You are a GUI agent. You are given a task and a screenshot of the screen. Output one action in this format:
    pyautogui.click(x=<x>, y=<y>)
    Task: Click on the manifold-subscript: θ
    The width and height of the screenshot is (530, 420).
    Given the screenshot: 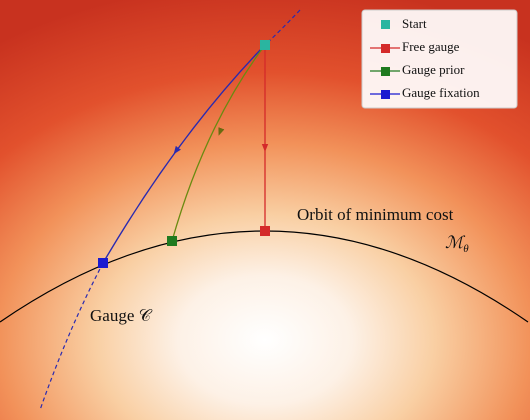 What is the action you would take?
    pyautogui.click(x=466, y=249)
    